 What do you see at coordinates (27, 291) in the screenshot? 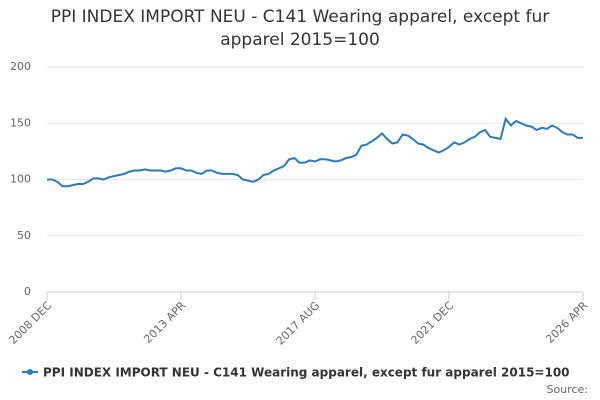
I see `y-tick-label: 0` at bounding box center [27, 291].